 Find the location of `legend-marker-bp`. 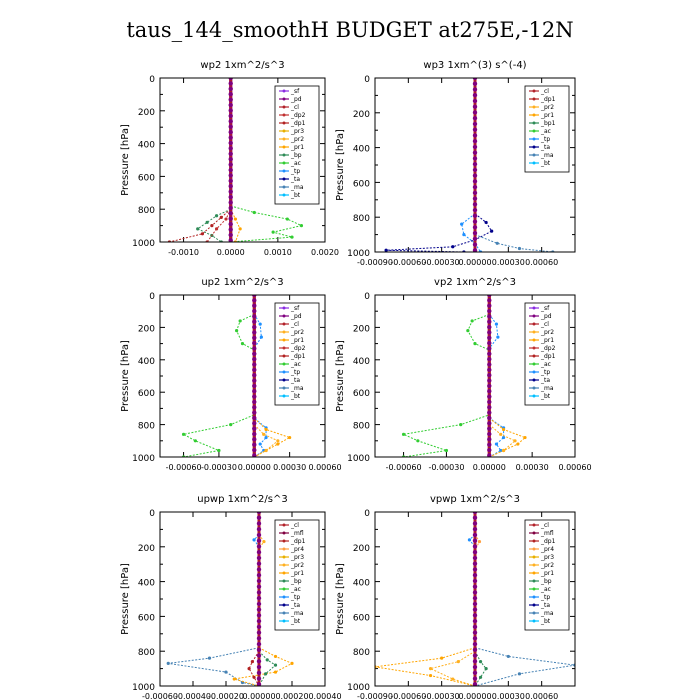

legend-marker-bp is located at coordinates (534, 123).